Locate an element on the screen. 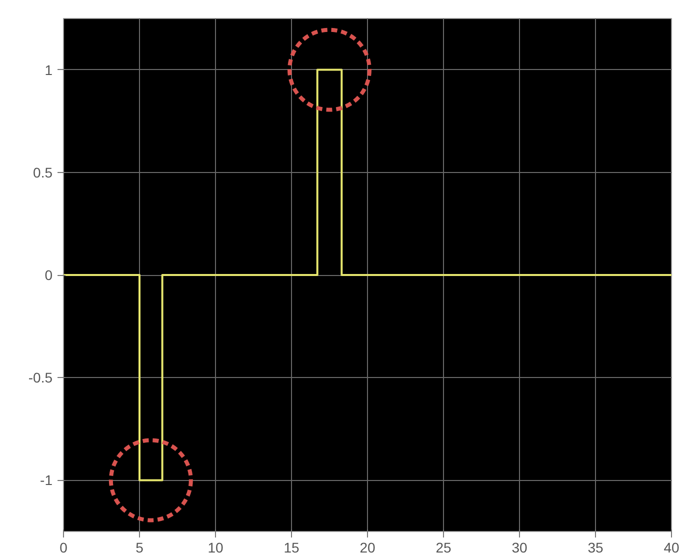  x-tick-label: 15 is located at coordinates (292, 547).